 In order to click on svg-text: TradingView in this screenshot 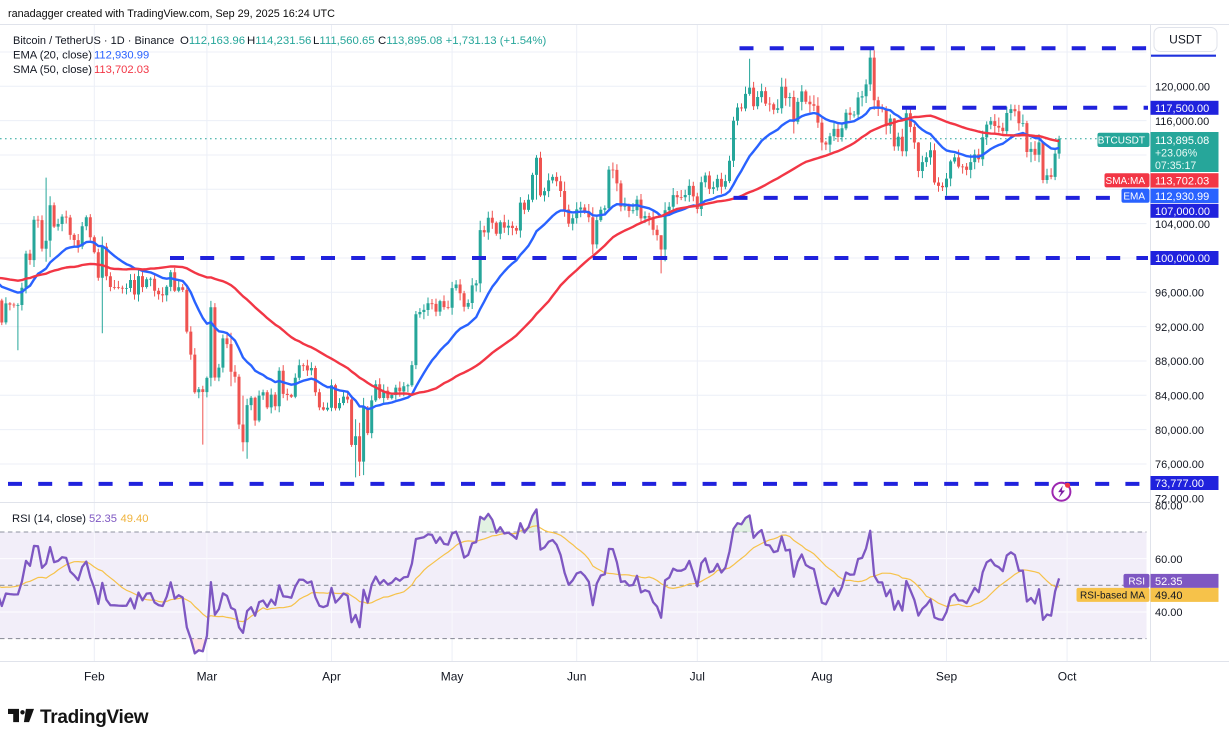, I will do `click(94, 717)`.